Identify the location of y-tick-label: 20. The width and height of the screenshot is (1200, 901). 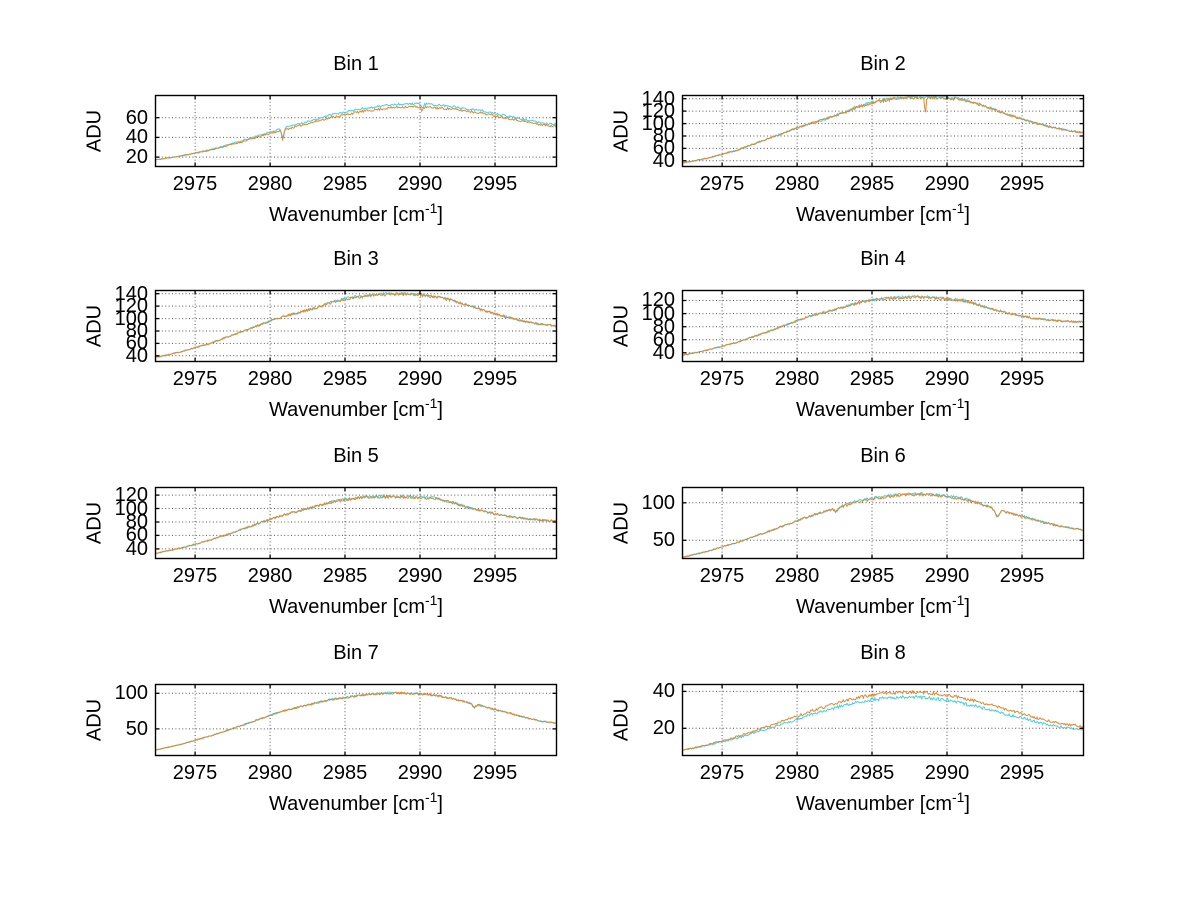
(663, 728).